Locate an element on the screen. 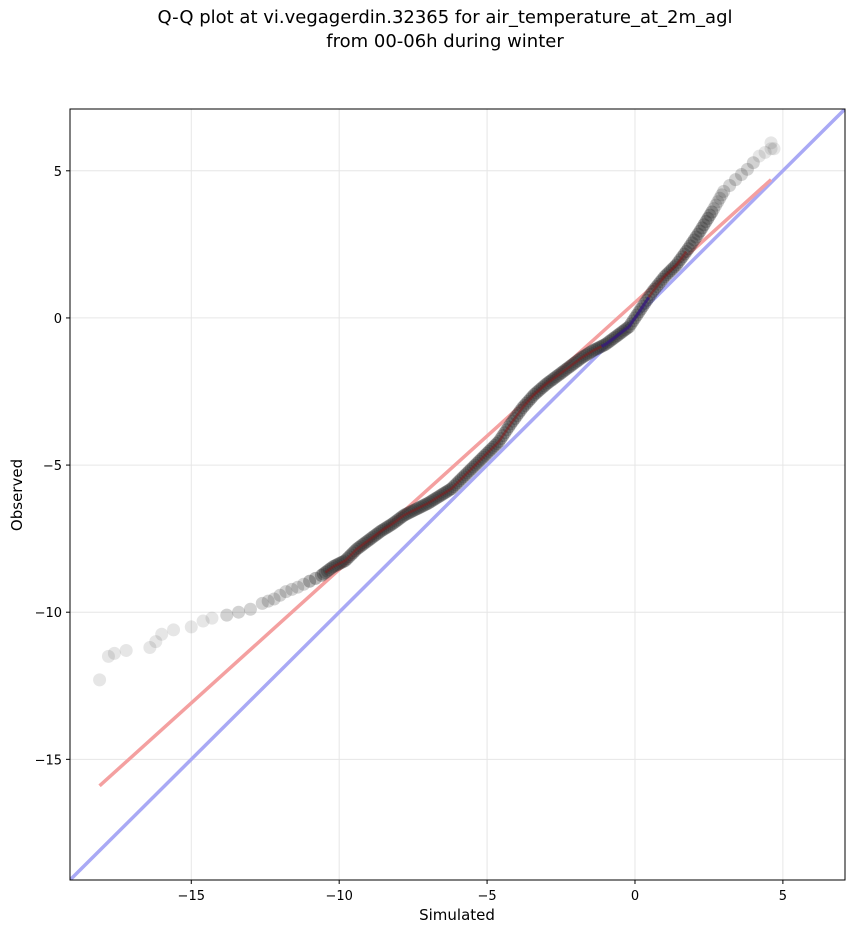 Image resolution: width=854 pixels, height=934 pixels. x-tick-label: 5 is located at coordinates (783, 896).